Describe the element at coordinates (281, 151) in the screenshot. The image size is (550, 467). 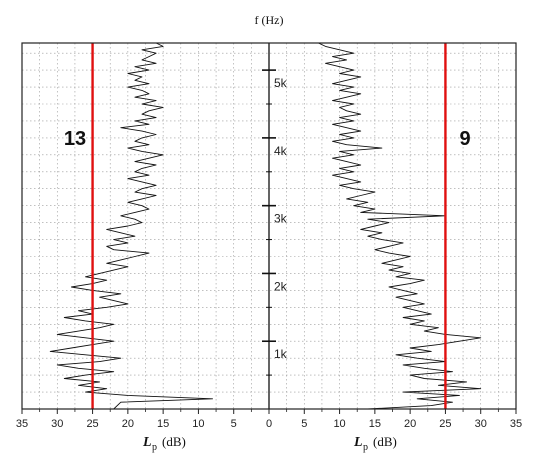
I see `freq-tick-label: 4k` at that location.